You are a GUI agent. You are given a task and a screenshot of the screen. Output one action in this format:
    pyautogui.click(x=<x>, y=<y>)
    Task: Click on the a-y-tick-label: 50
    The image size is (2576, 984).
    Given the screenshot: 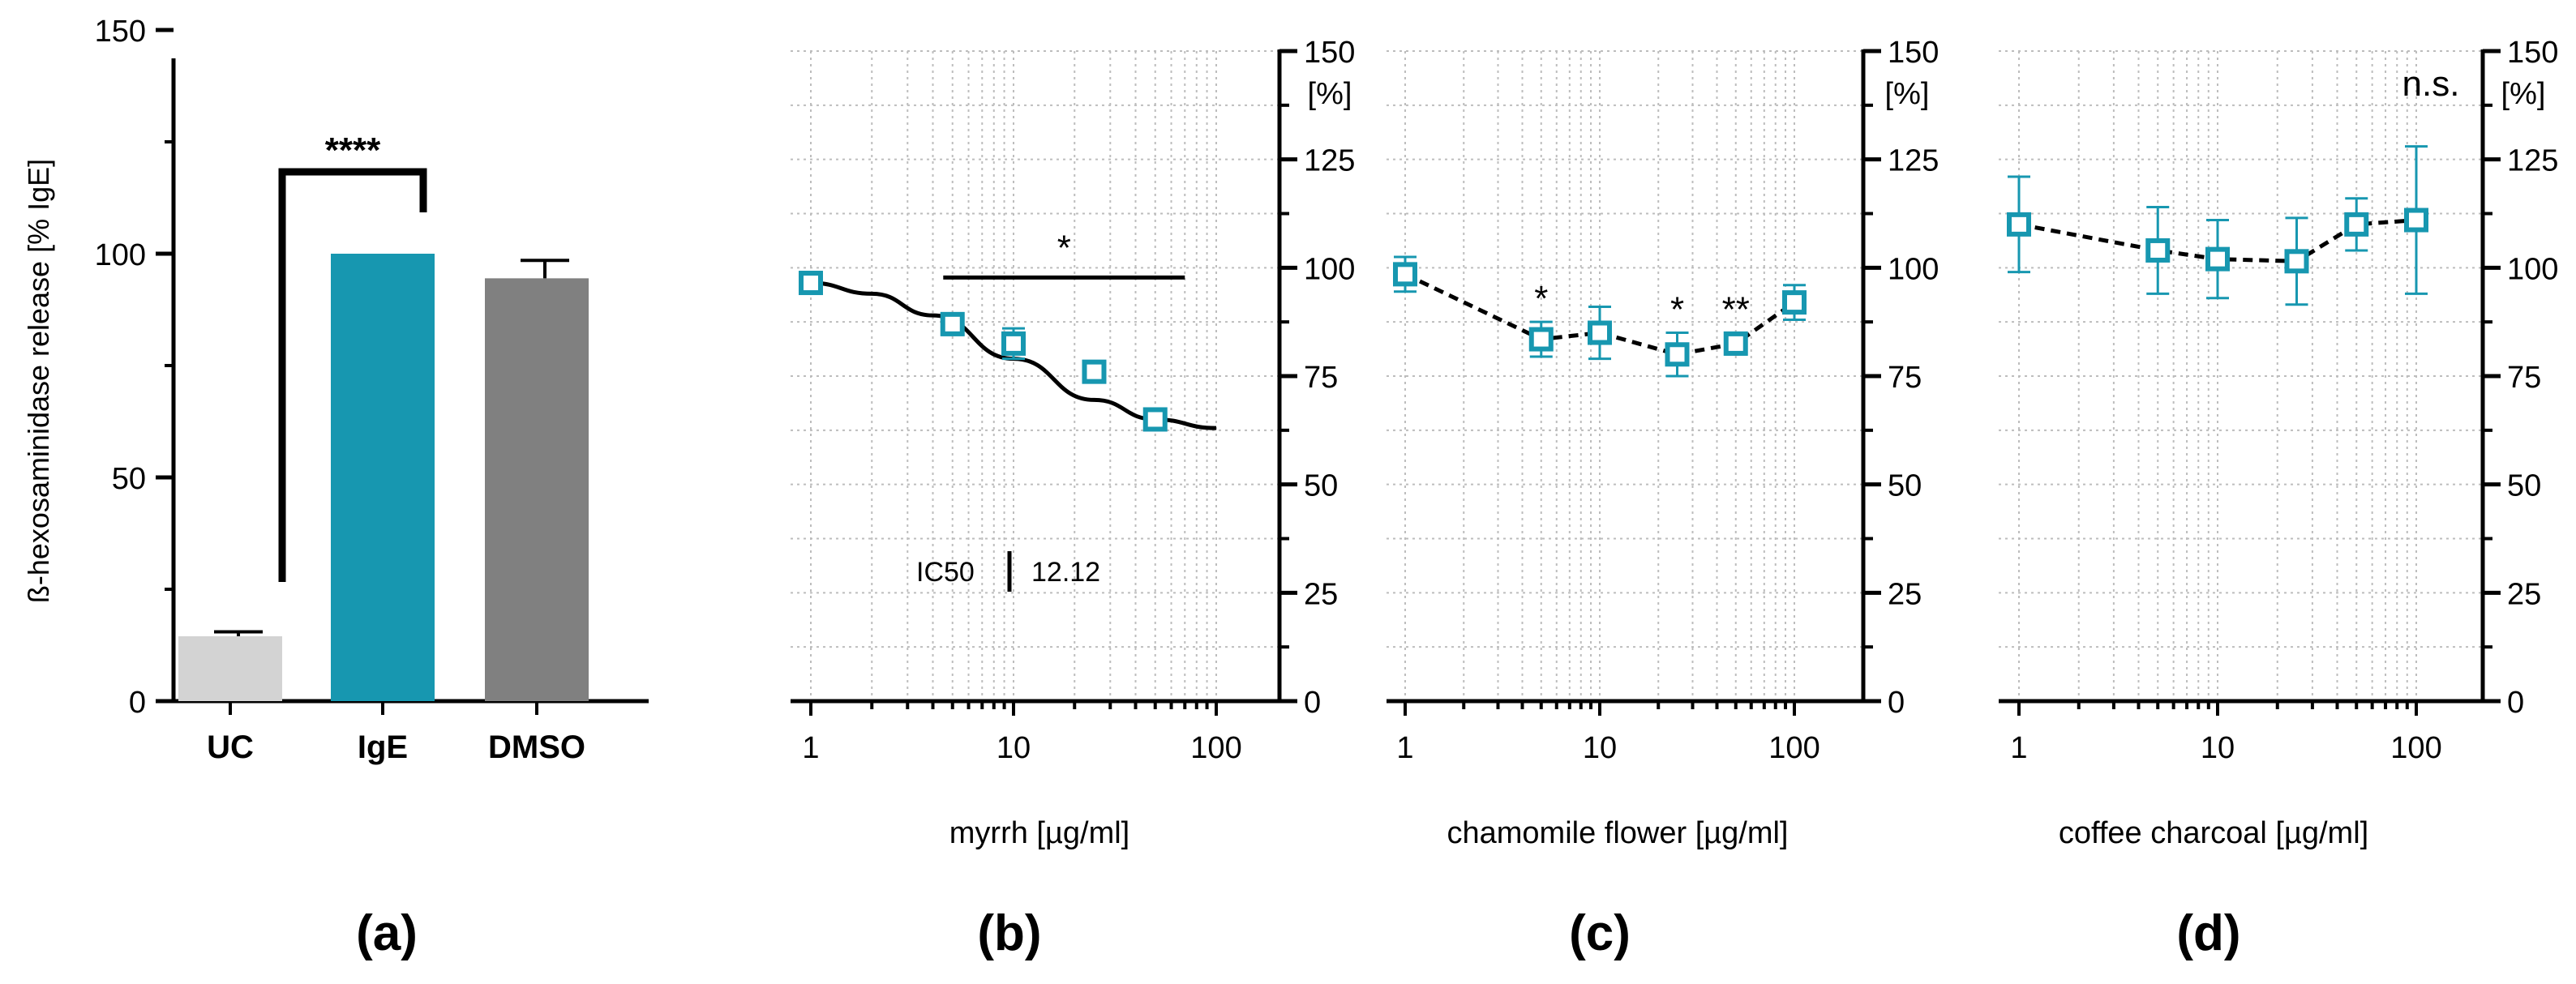 What is the action you would take?
    pyautogui.click(x=129, y=479)
    